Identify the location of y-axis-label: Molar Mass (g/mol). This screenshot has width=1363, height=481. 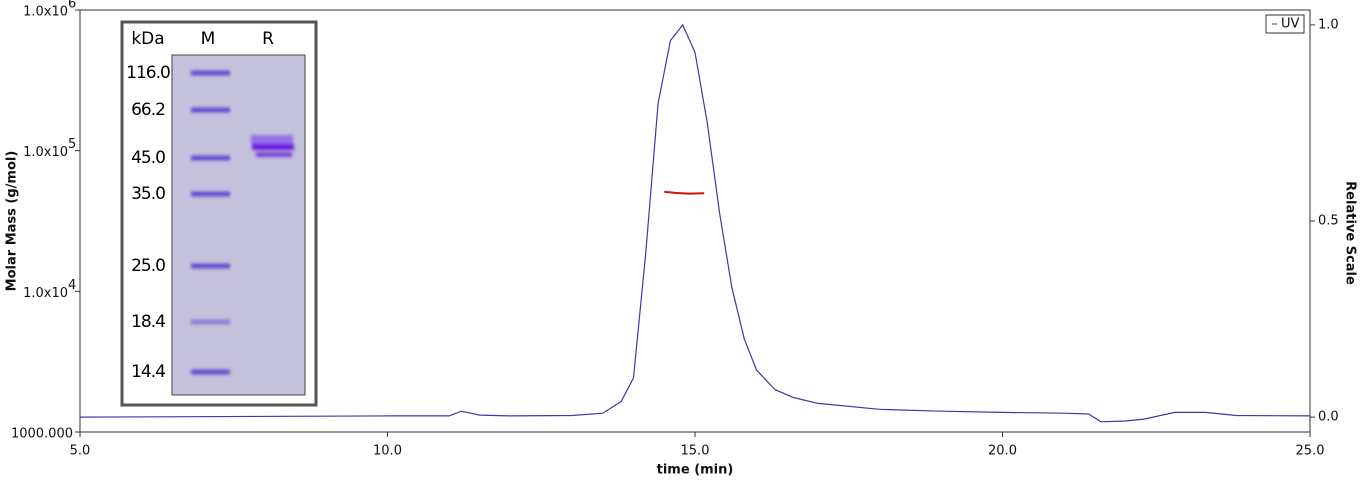
(12, 221).